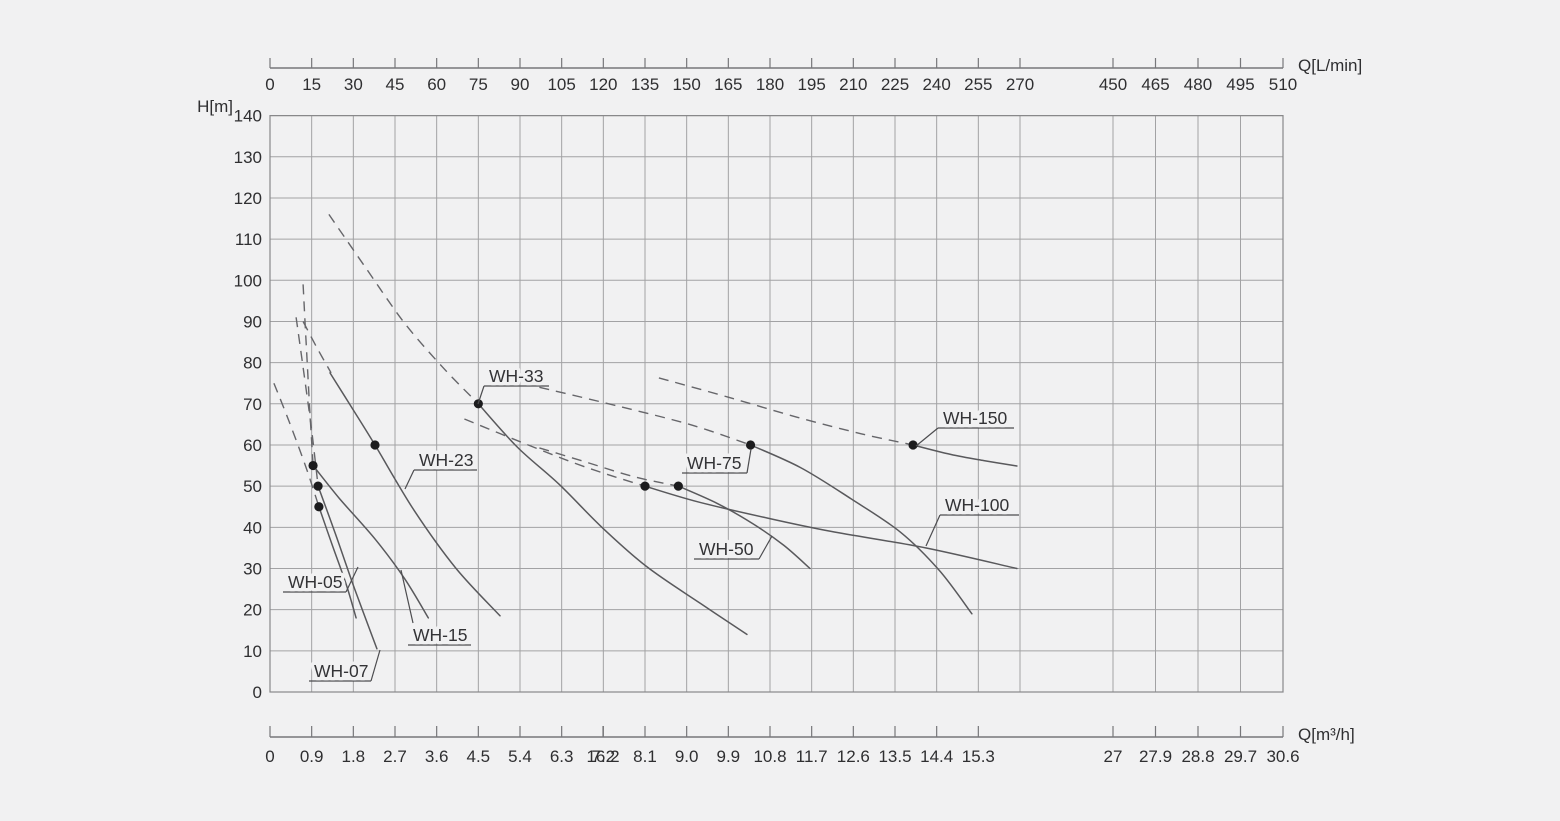 This screenshot has height=821, width=1560. Describe the element at coordinates (337, 562) in the screenshot. I see `curve-WH-05-solid` at that location.